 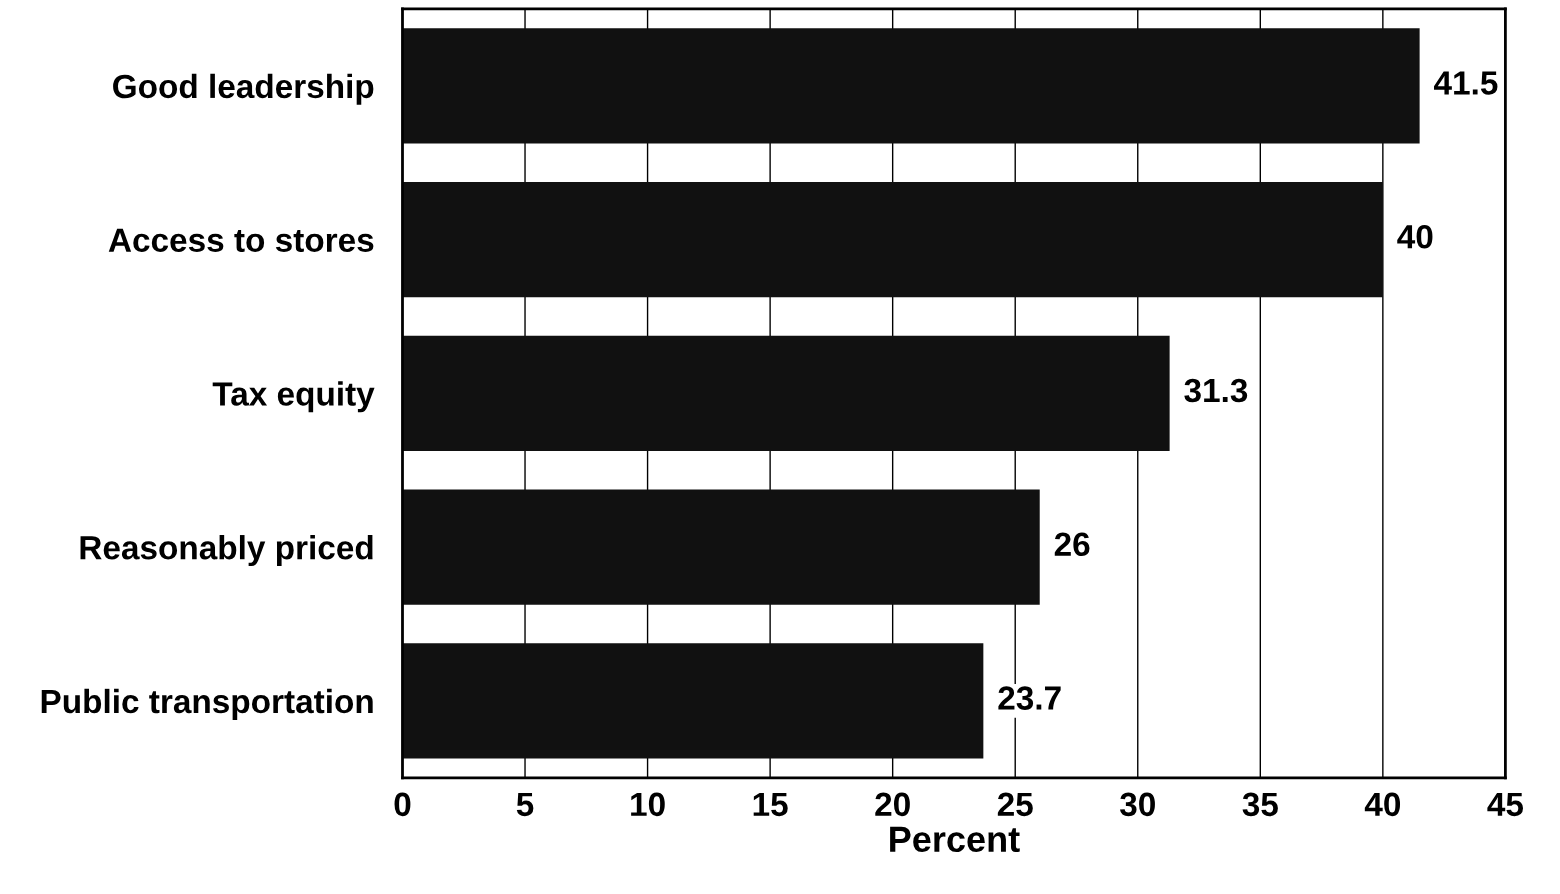 I want to click on y-tick-label: Tax equity, so click(x=293, y=397).